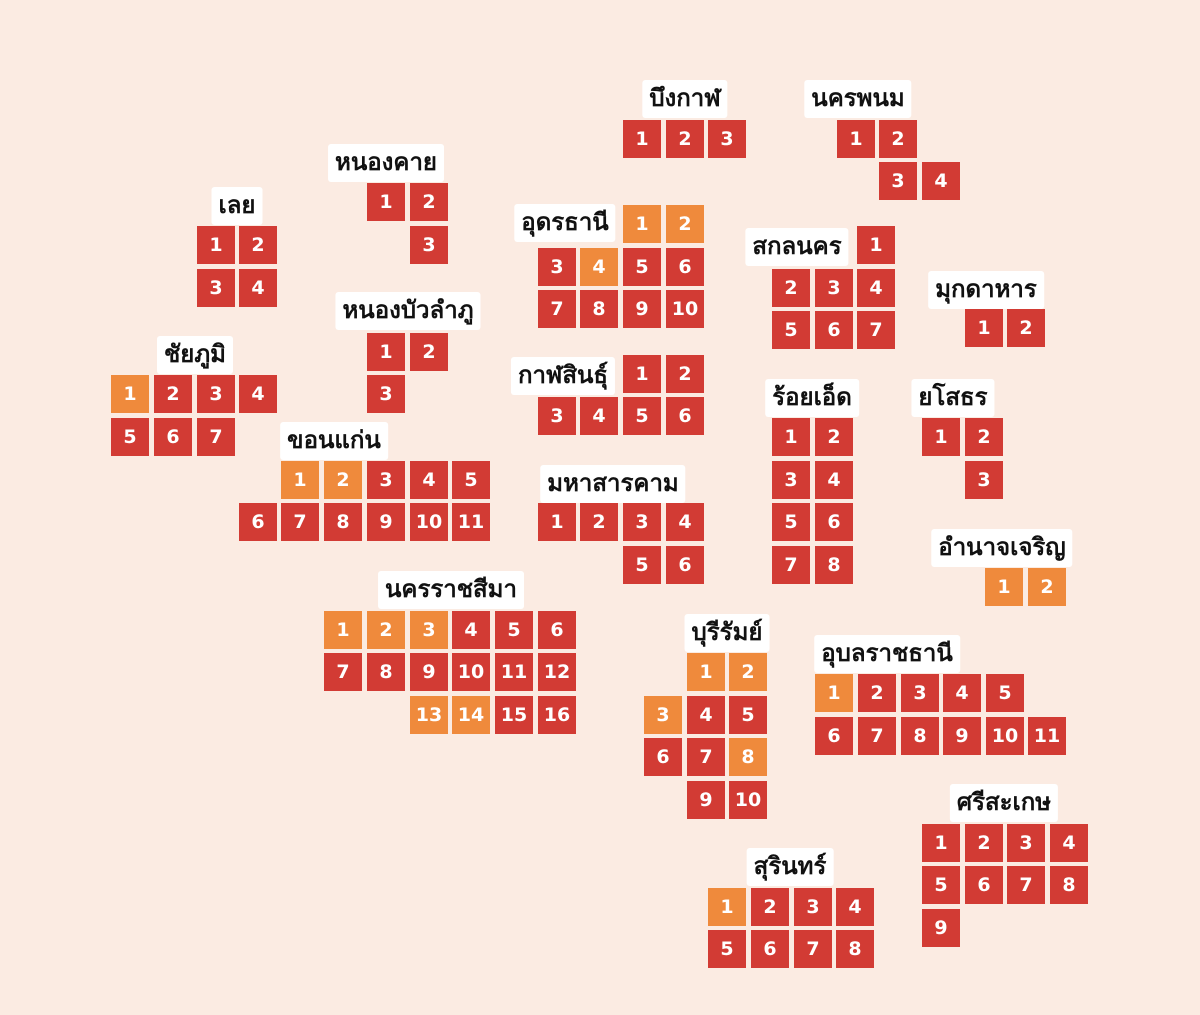  What do you see at coordinates (791, 565) in the screenshot?
I see `district-cell-roi-et-7: 7` at bounding box center [791, 565].